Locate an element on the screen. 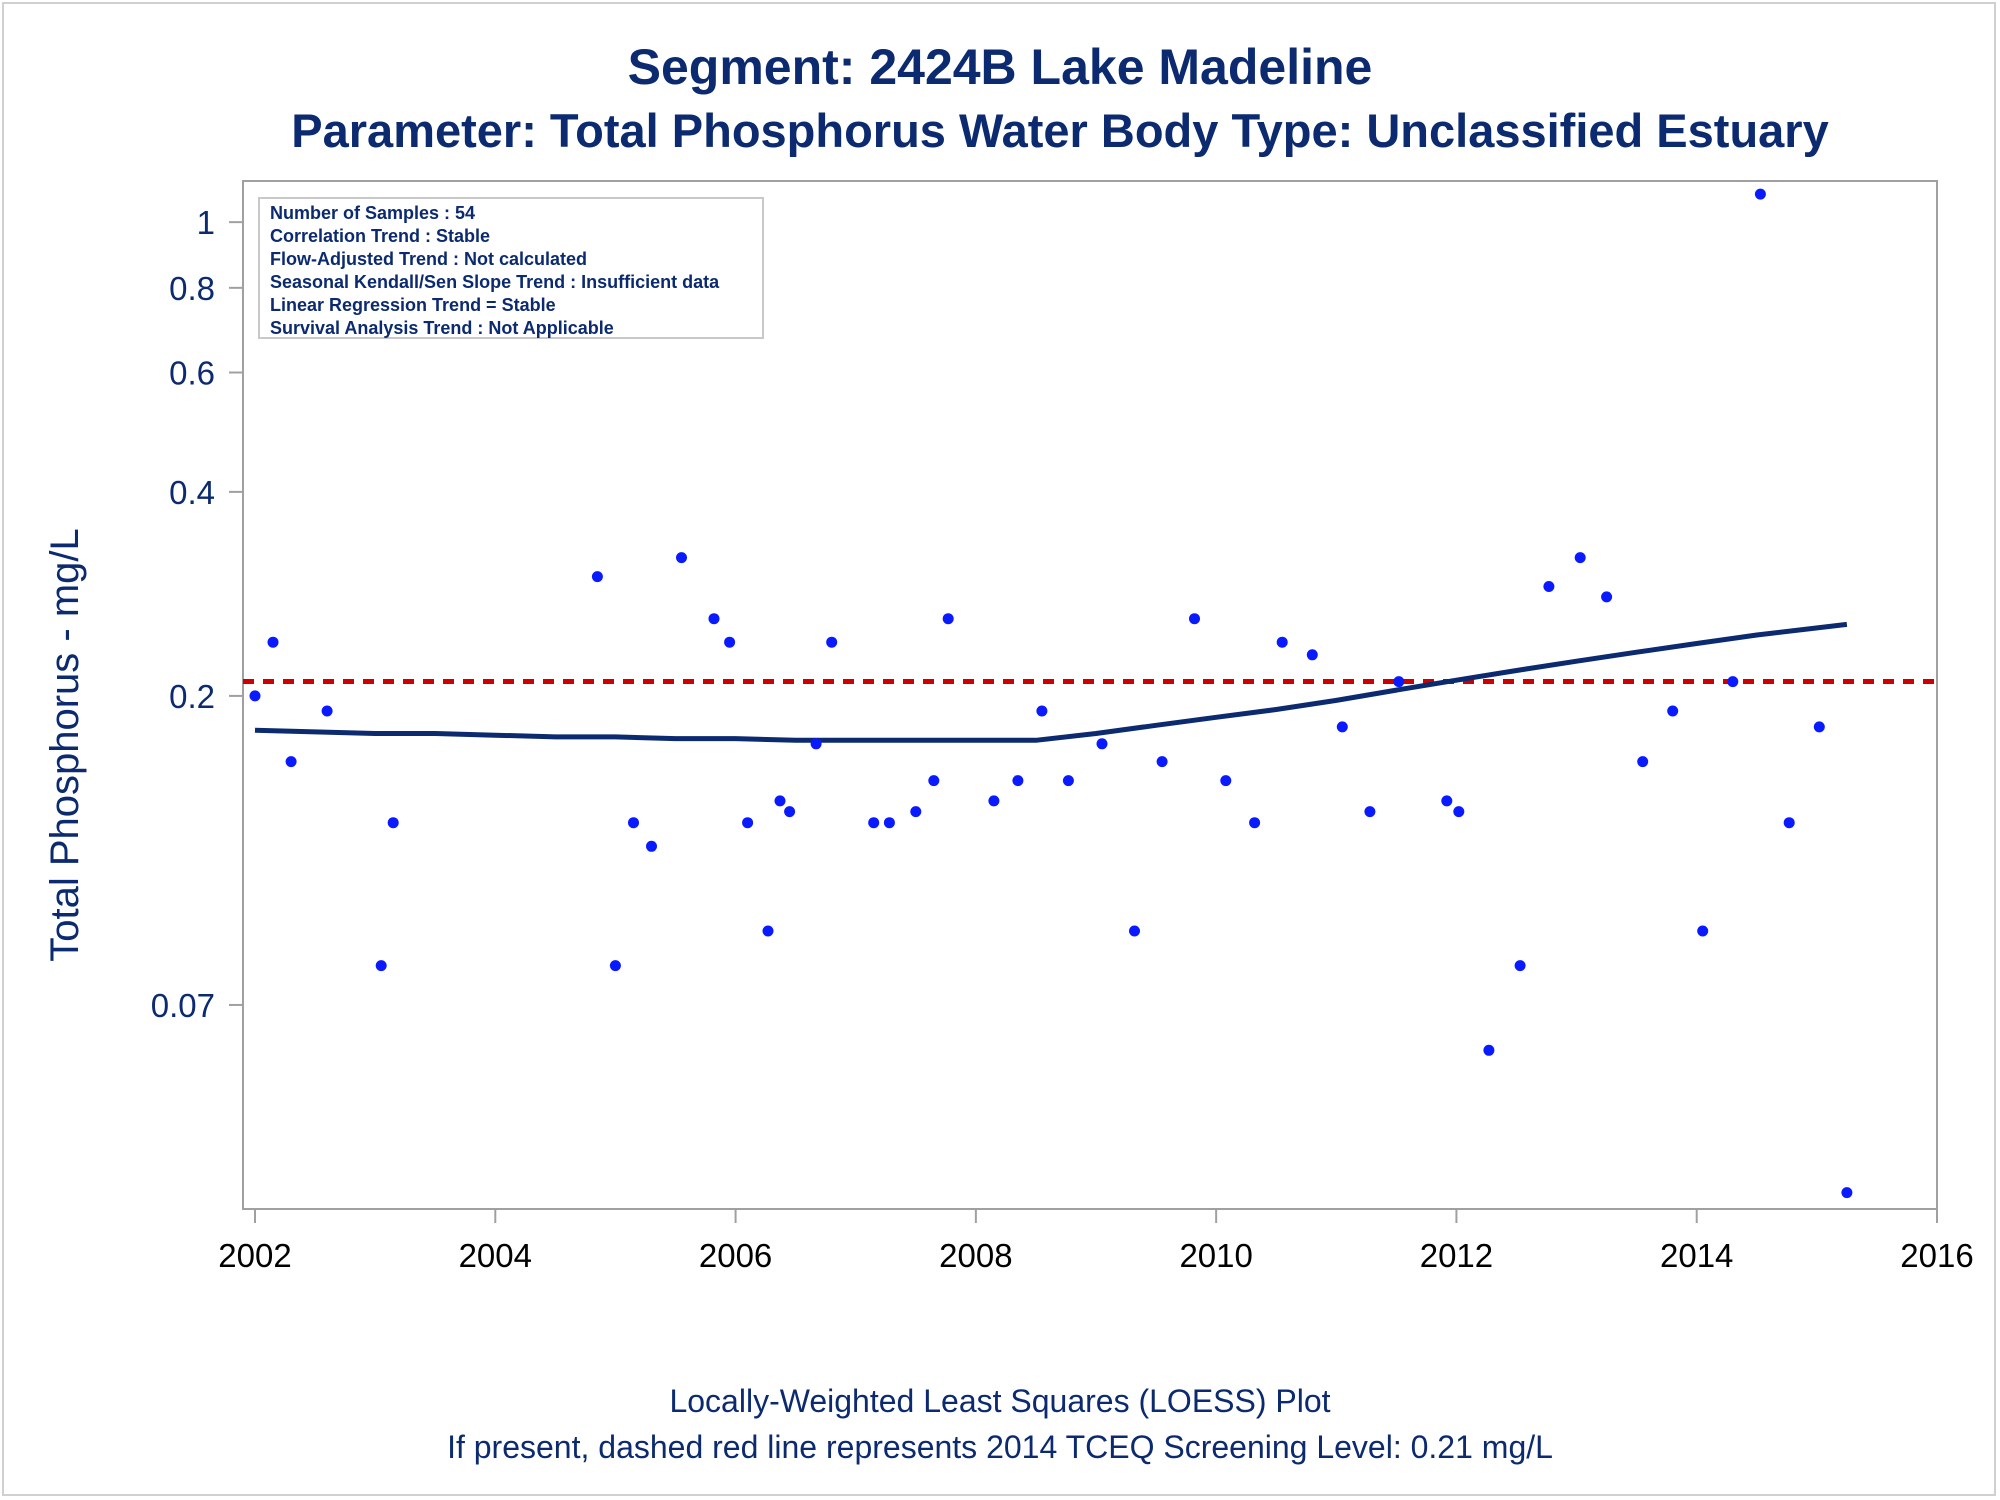  loess-curve is located at coordinates (1051, 682).